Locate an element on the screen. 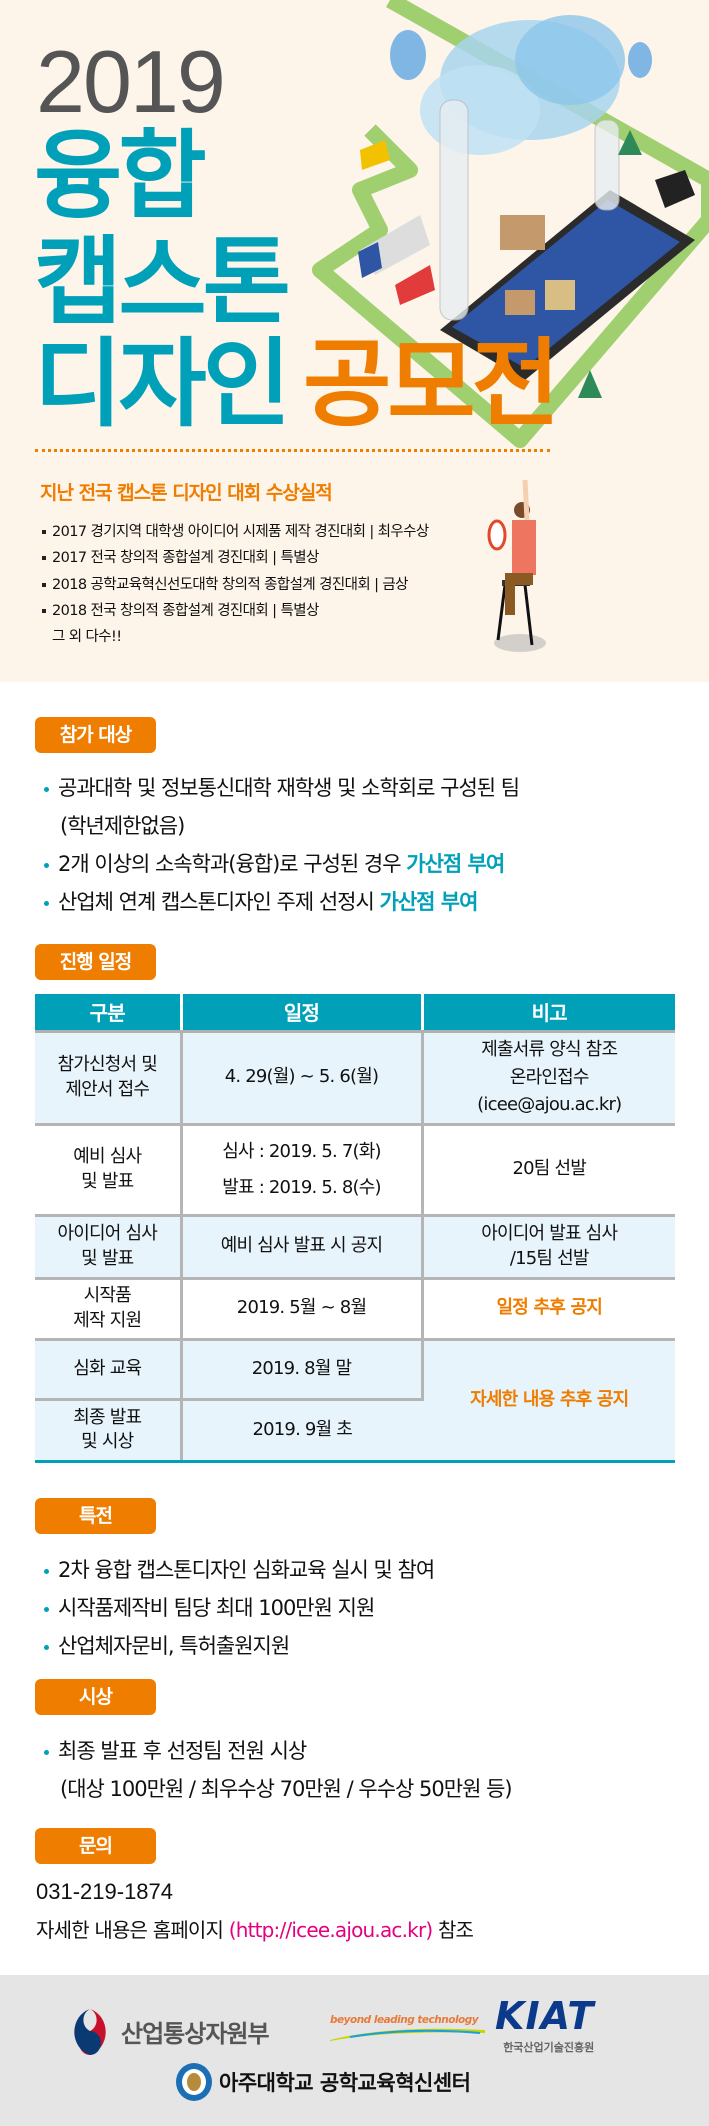 This screenshot has width=709, height=2126. eligibility-item: 산업체 연계 캡스톤디자인 주제 선정시 가산점 부여 is located at coordinates (261, 901).